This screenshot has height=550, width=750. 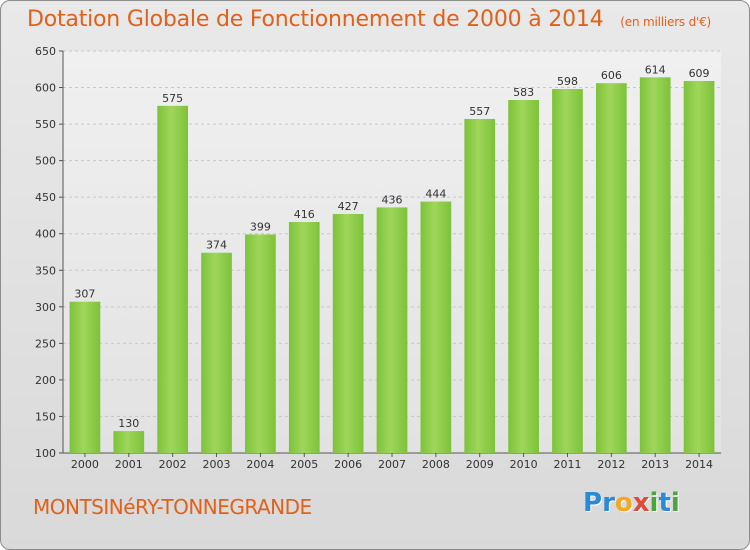 What do you see at coordinates (666, 22) in the screenshot?
I see `chart-unit: (en milliers d'€)` at bounding box center [666, 22].